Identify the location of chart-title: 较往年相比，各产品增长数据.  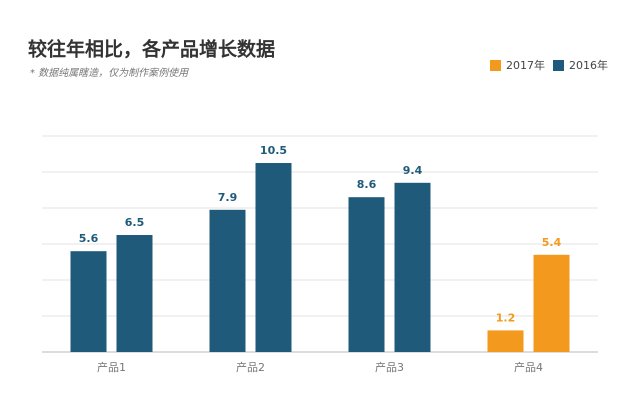
(151, 49).